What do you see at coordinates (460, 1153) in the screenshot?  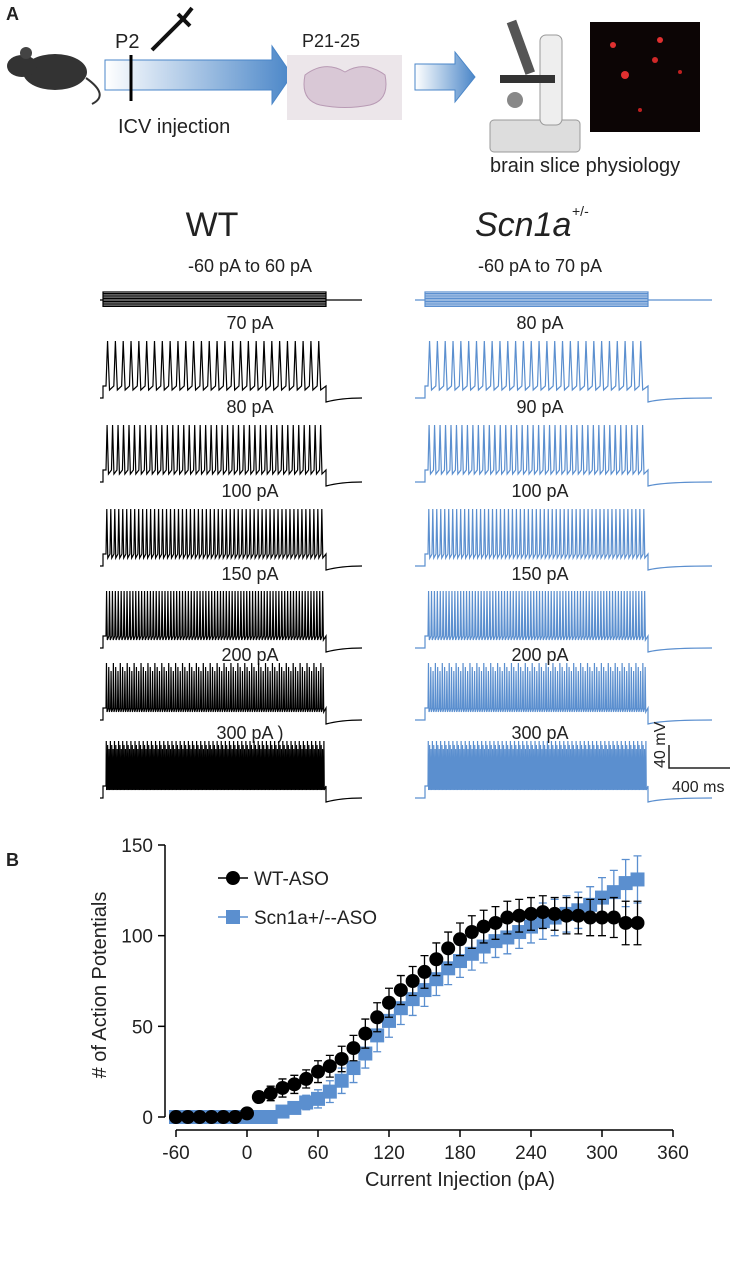 I see `x-tick-label: 180` at bounding box center [460, 1153].